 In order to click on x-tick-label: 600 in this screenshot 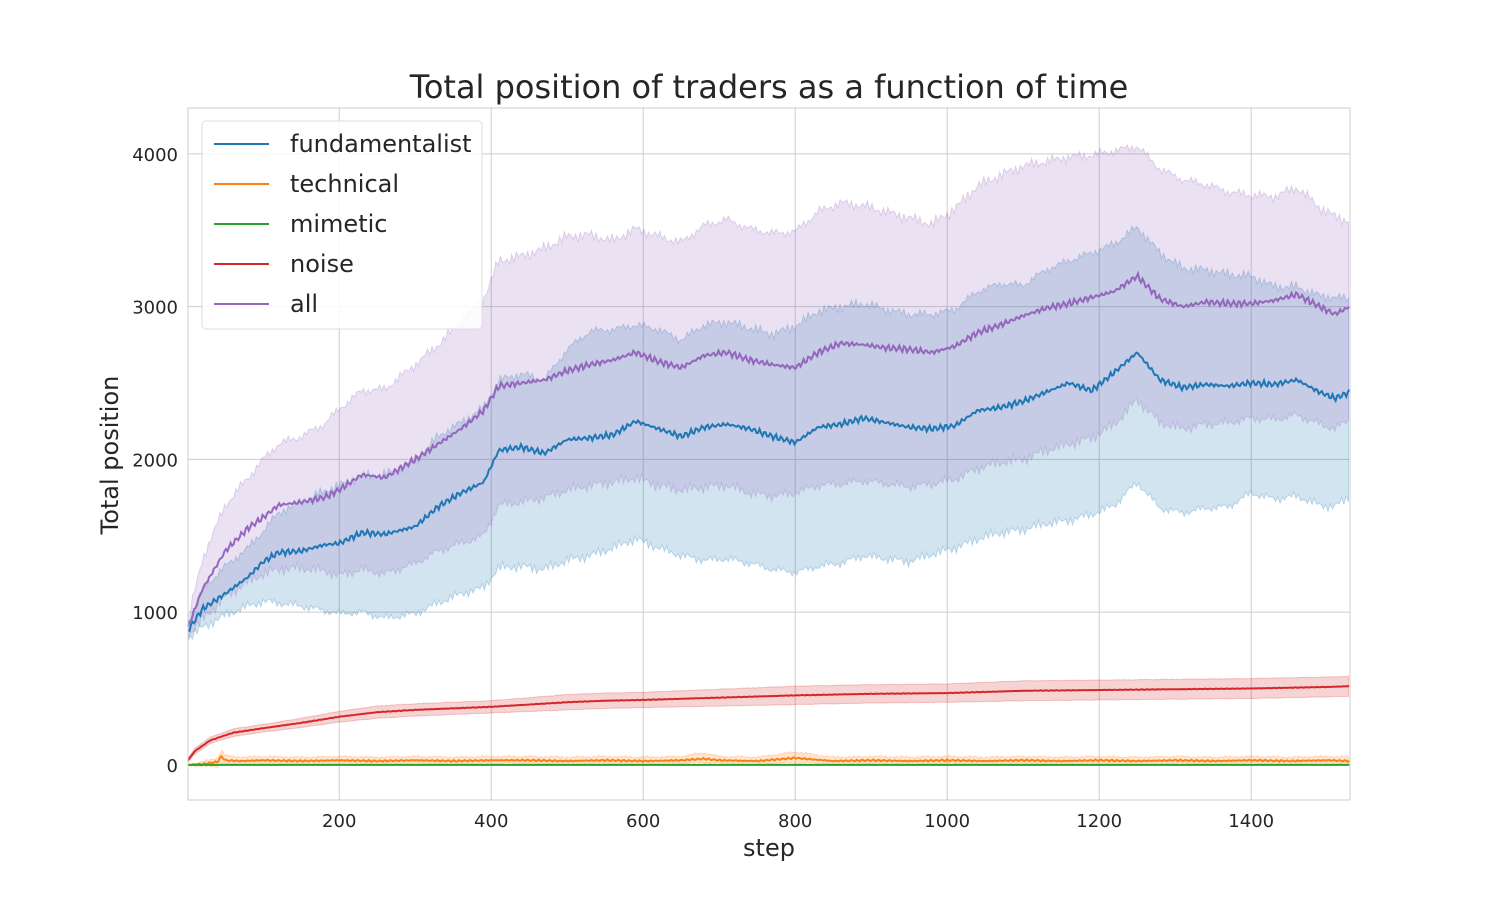, I will do `click(643, 821)`.